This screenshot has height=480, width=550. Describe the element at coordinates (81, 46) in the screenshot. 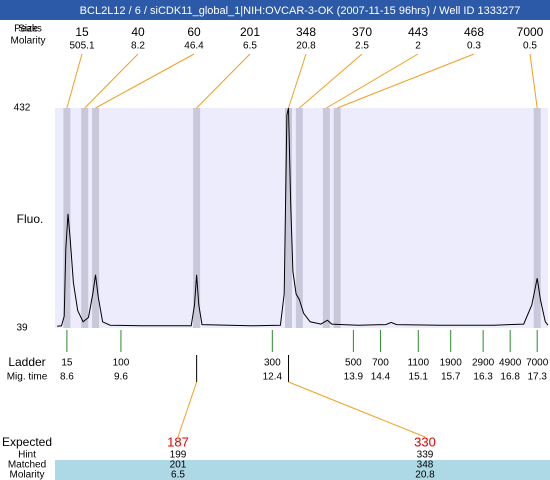

I see `peak-molarity: 505.1` at that location.